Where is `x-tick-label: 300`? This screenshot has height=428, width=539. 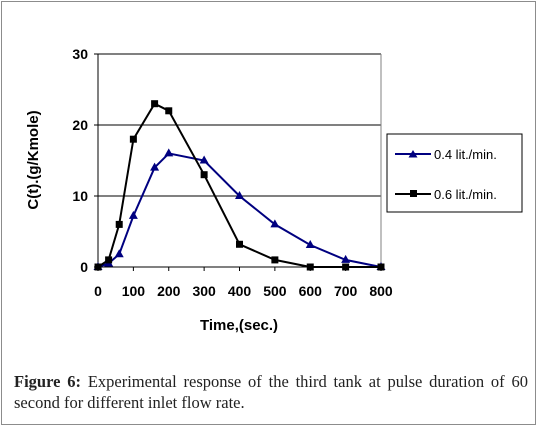 x-tick-label: 300 is located at coordinates (204, 291).